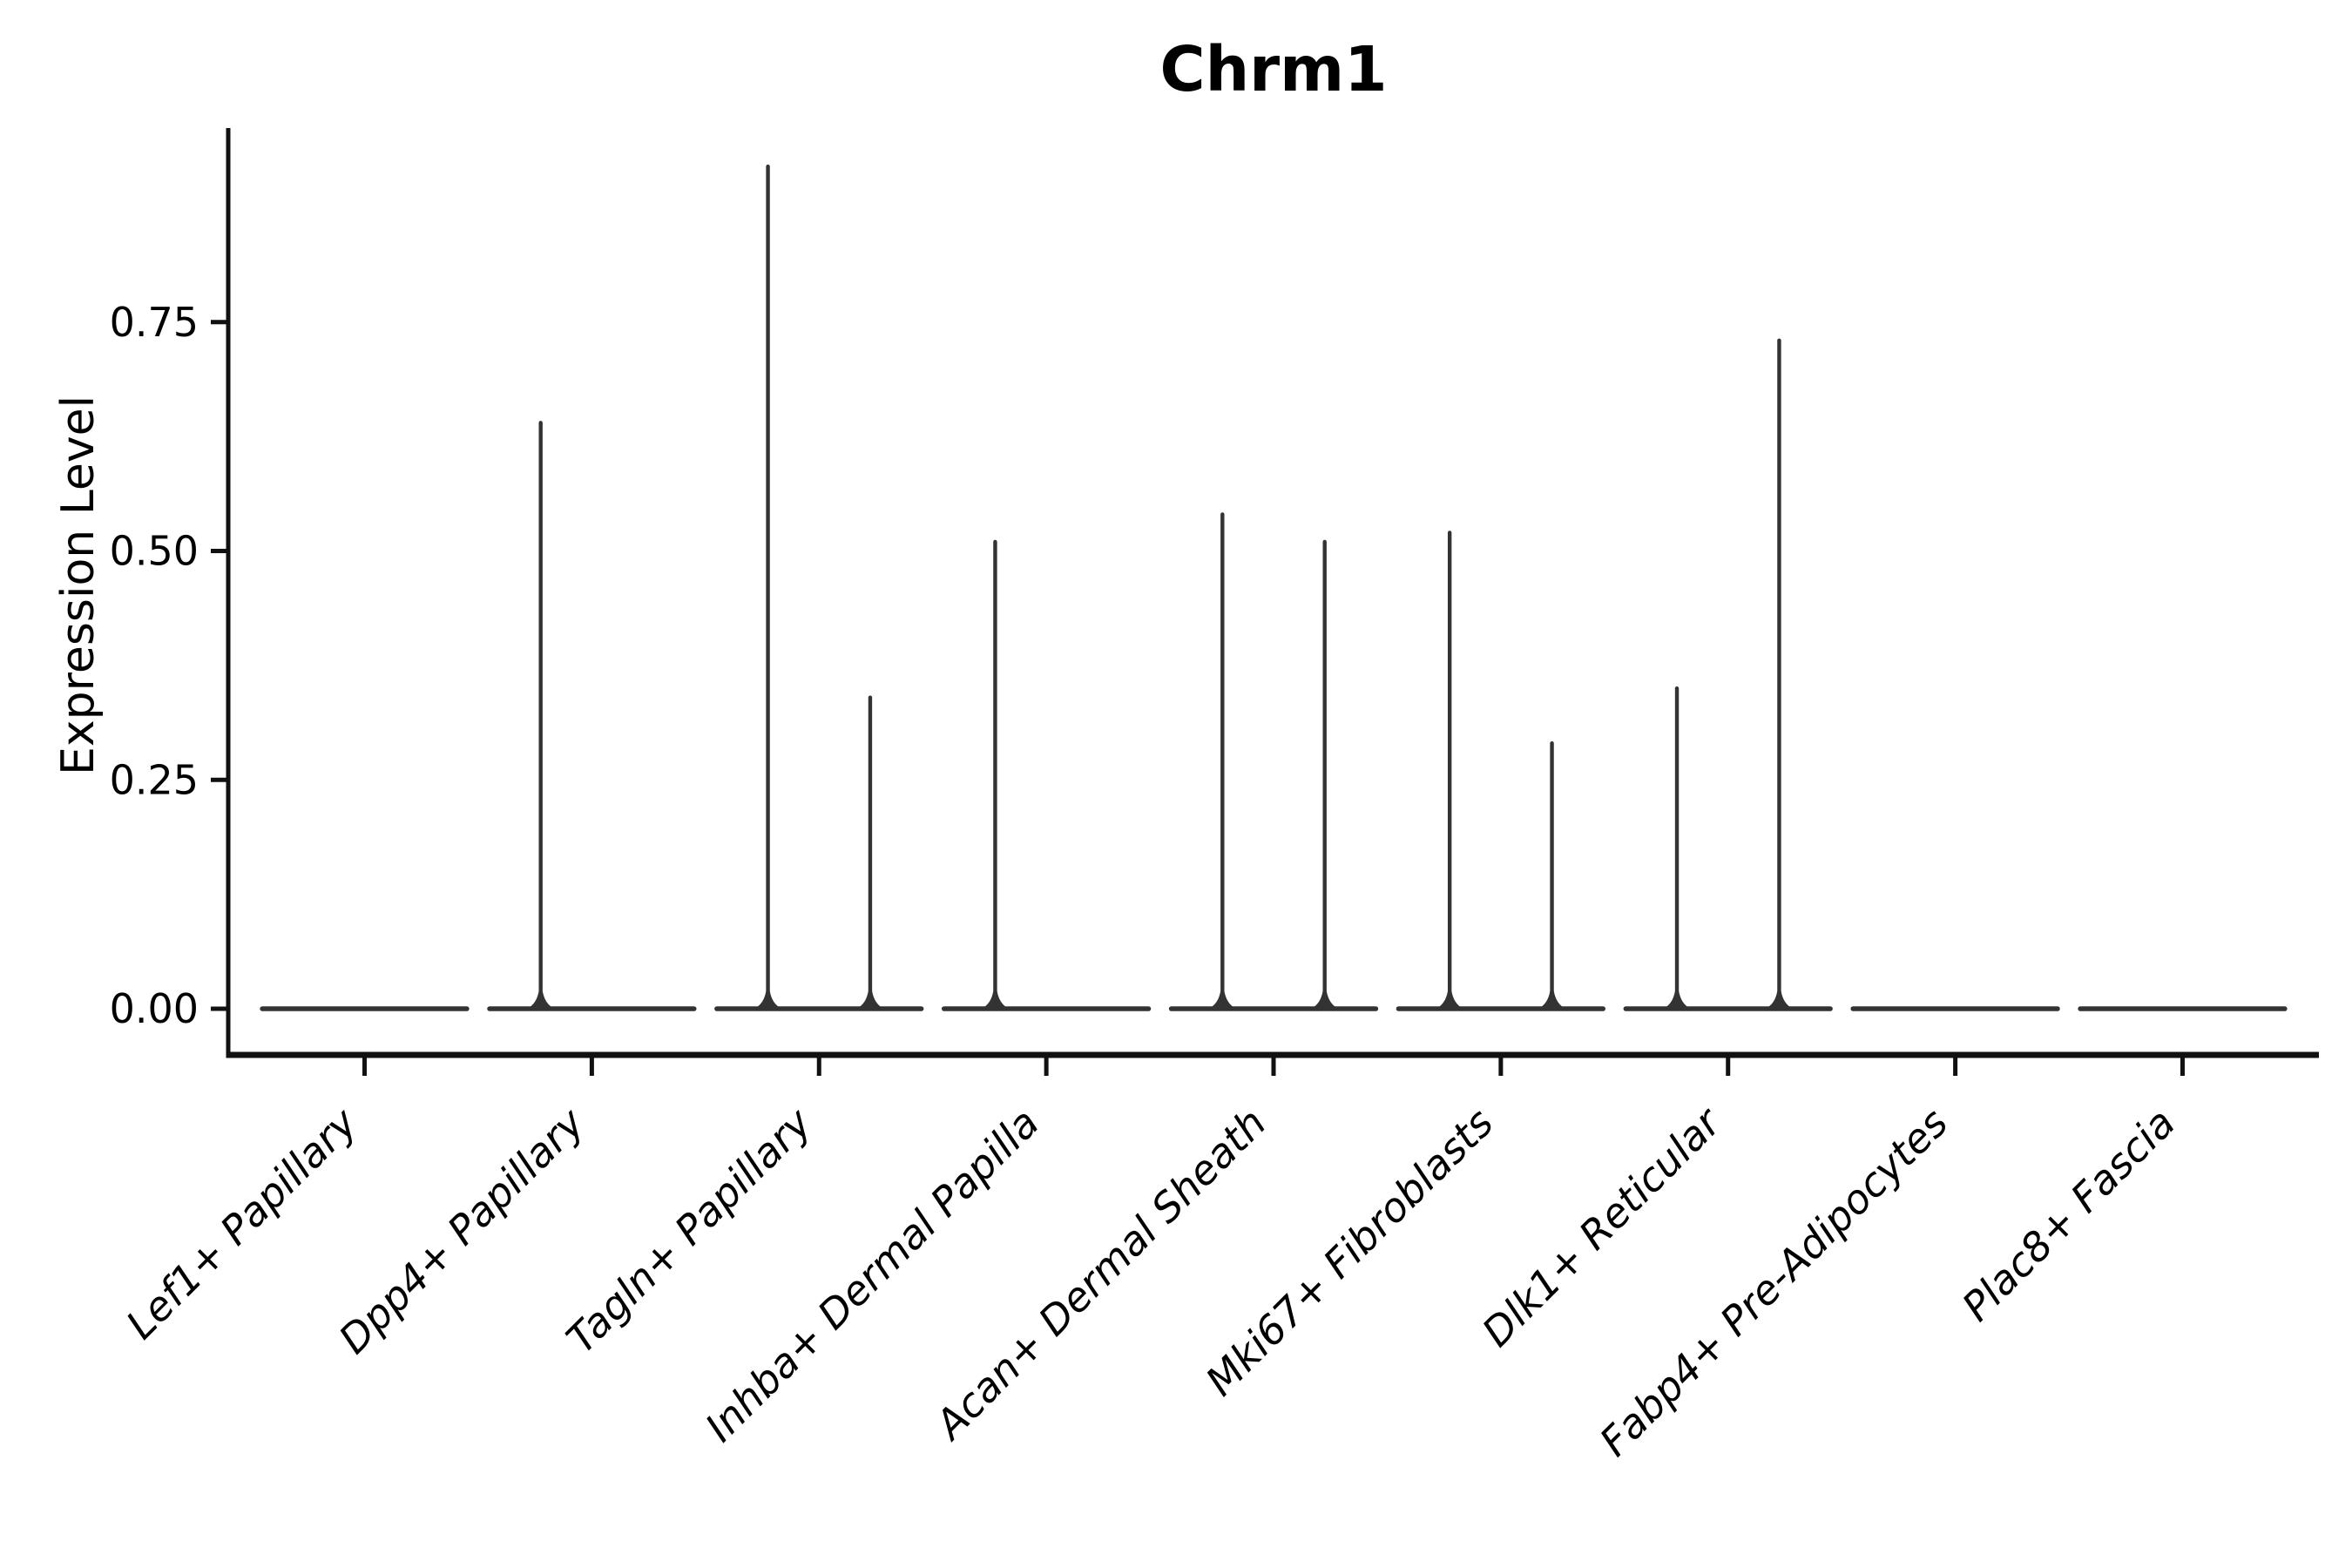  Describe the element at coordinates (1273, 69) in the screenshot. I see `plot-title: Chrm1` at that location.